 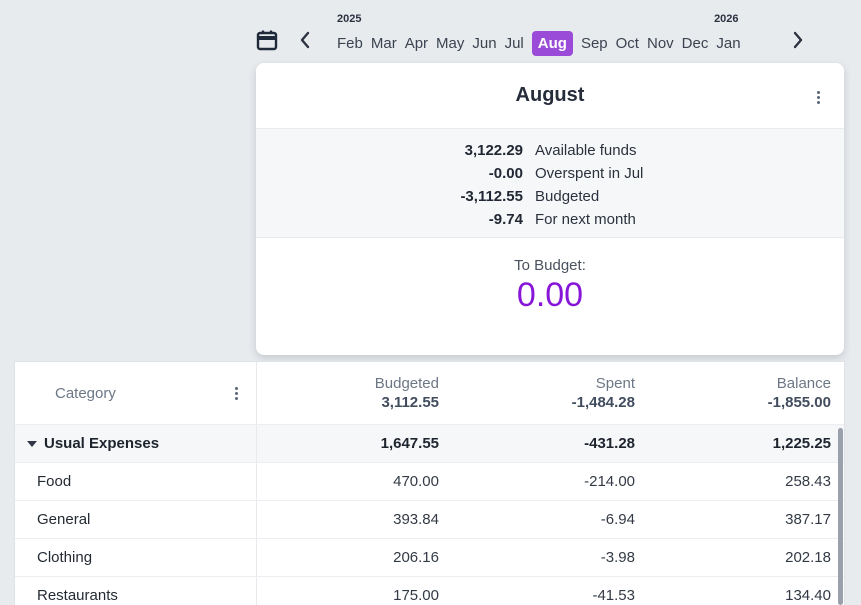 I want to click on month-apr: Apr, so click(x=416, y=43).